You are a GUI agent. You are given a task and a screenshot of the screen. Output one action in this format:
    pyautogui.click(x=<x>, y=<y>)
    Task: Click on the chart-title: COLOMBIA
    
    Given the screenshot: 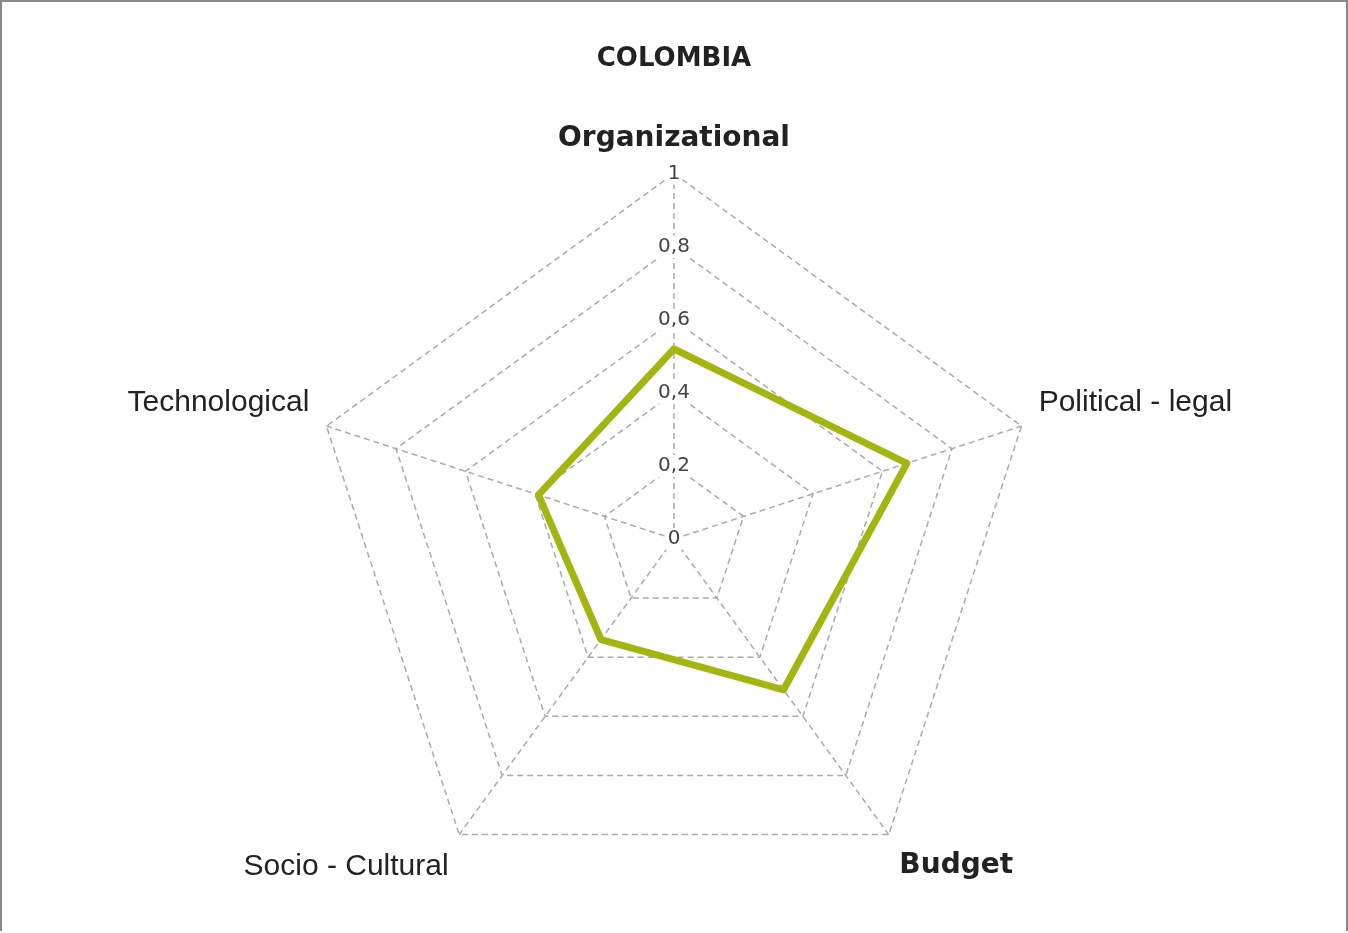 What is the action you would take?
    pyautogui.click(x=674, y=57)
    